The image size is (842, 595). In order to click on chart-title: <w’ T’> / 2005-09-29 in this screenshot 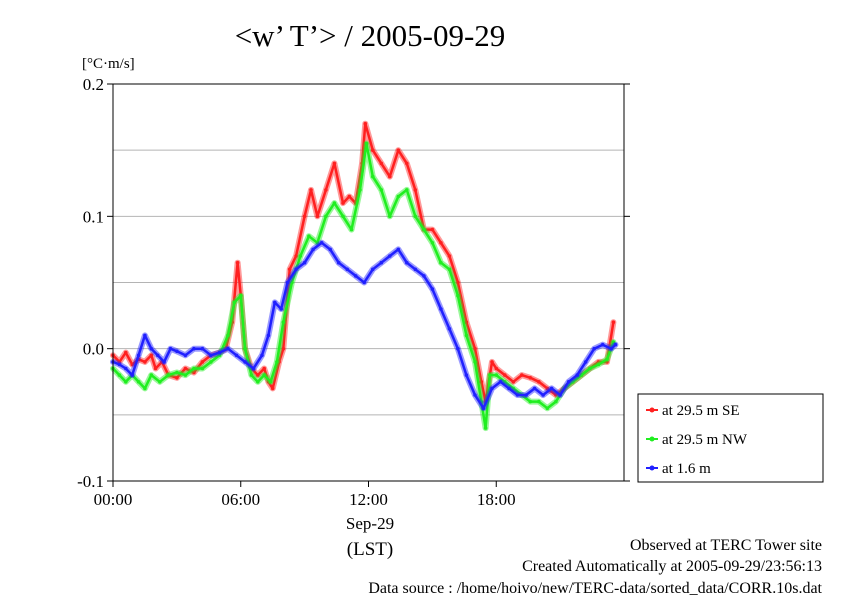, I will do `click(370, 35)`.